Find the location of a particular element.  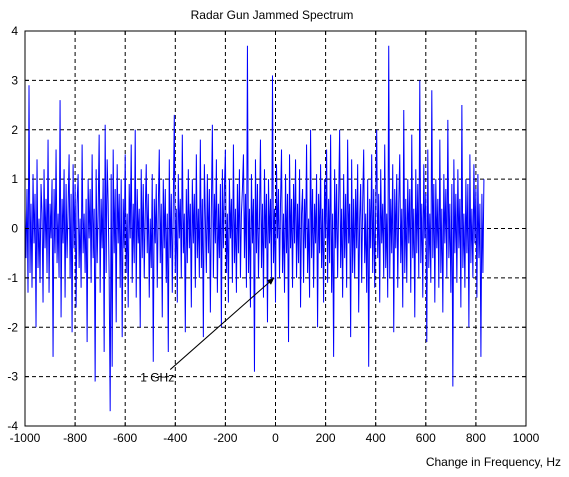

x-tick-label: 600 is located at coordinates (426, 438).